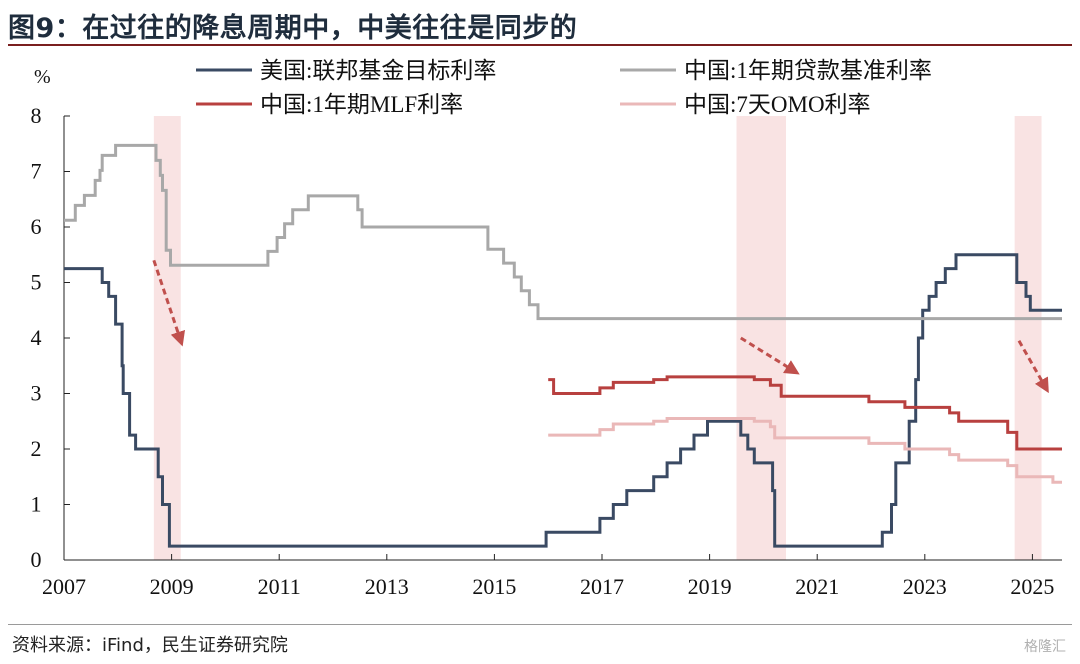  I want to click on y-tick-label: 3, so click(36, 393).